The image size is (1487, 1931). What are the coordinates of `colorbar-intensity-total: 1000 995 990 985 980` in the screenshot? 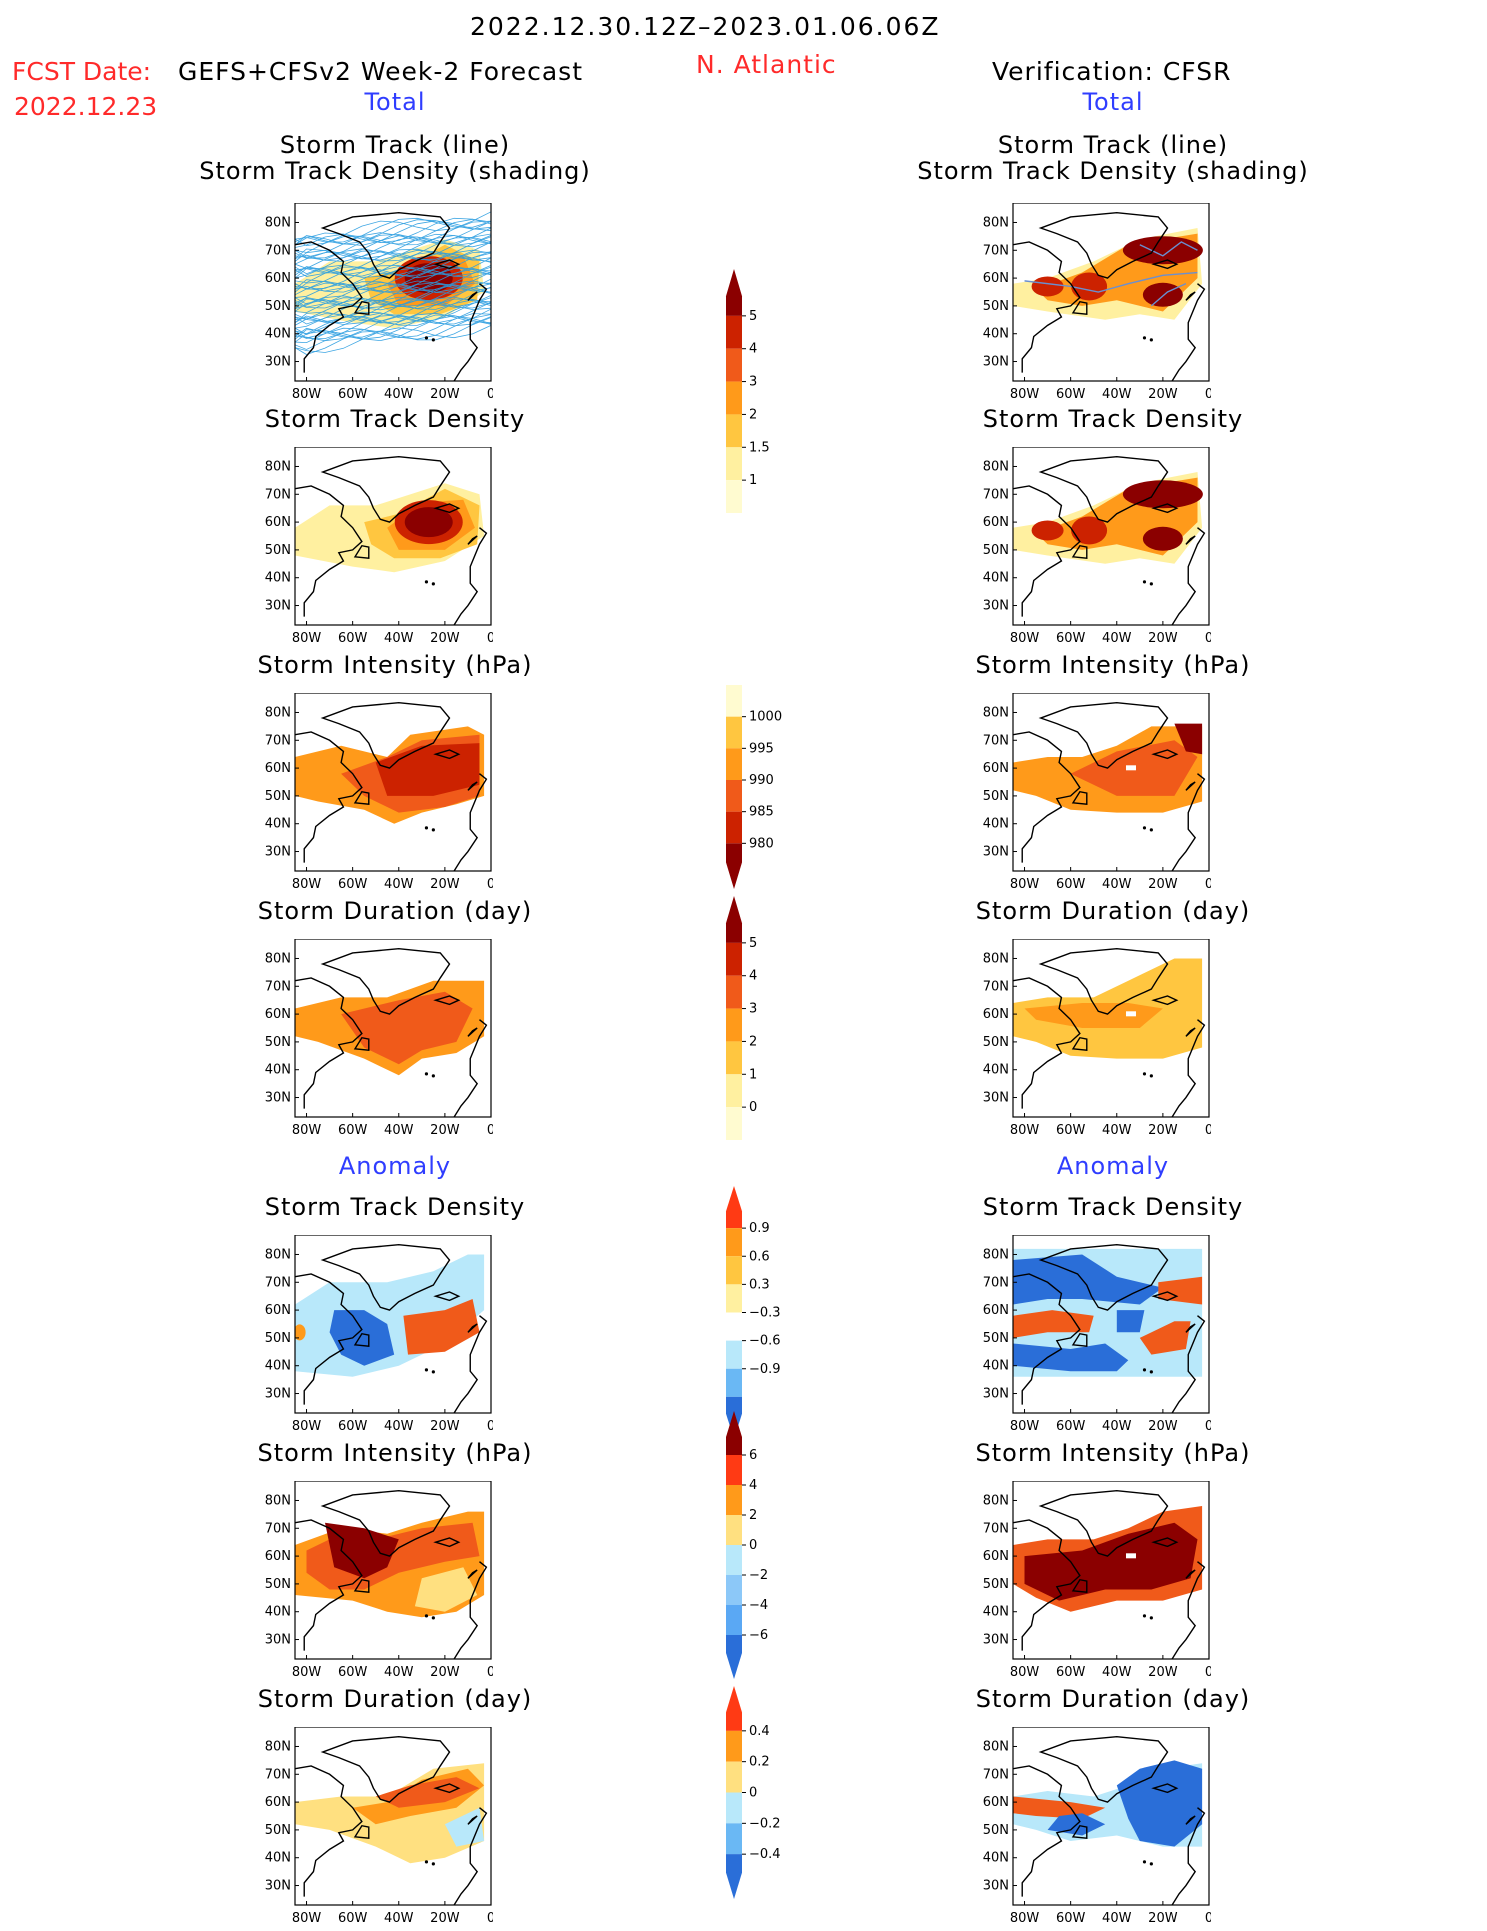 It's located at (754, 787).